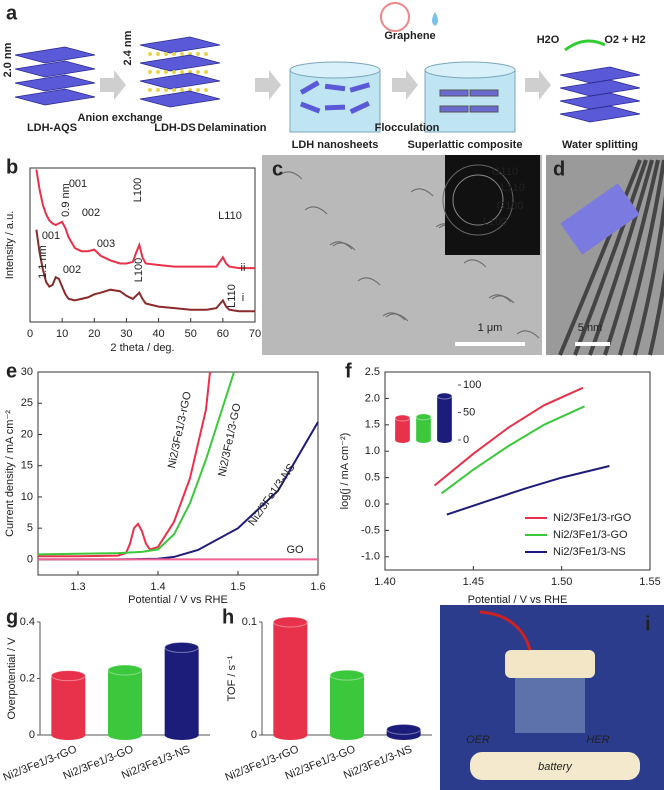 This screenshot has height=790, width=664. I want to click on plot-frame, so click(178, 473).